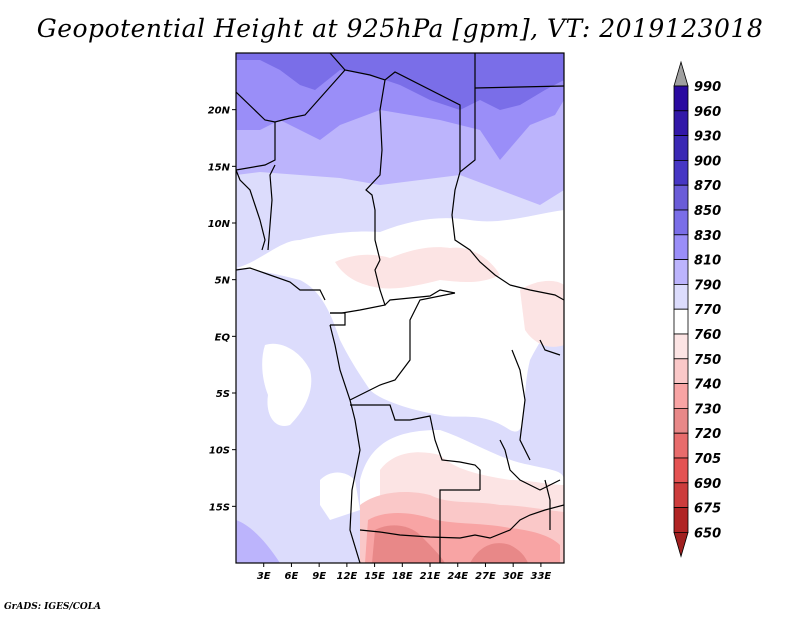 This screenshot has width=800, height=618. Describe the element at coordinates (707, 459) in the screenshot. I see `colorbar-label: 705` at that location.